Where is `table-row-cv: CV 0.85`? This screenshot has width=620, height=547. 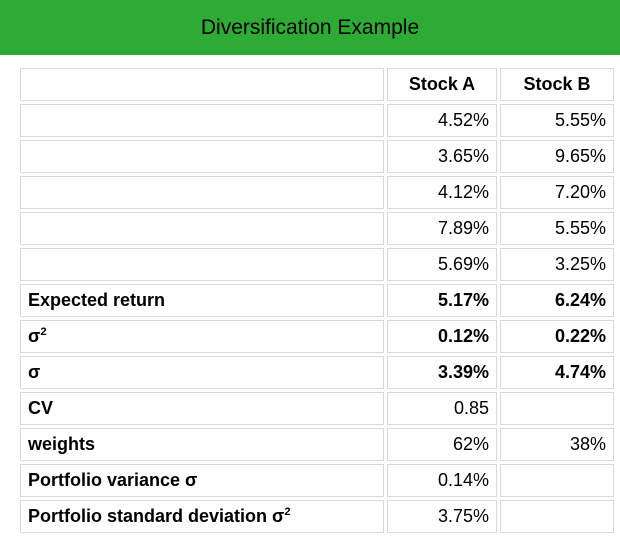 table-row-cv: CV 0.85 is located at coordinates (317, 408).